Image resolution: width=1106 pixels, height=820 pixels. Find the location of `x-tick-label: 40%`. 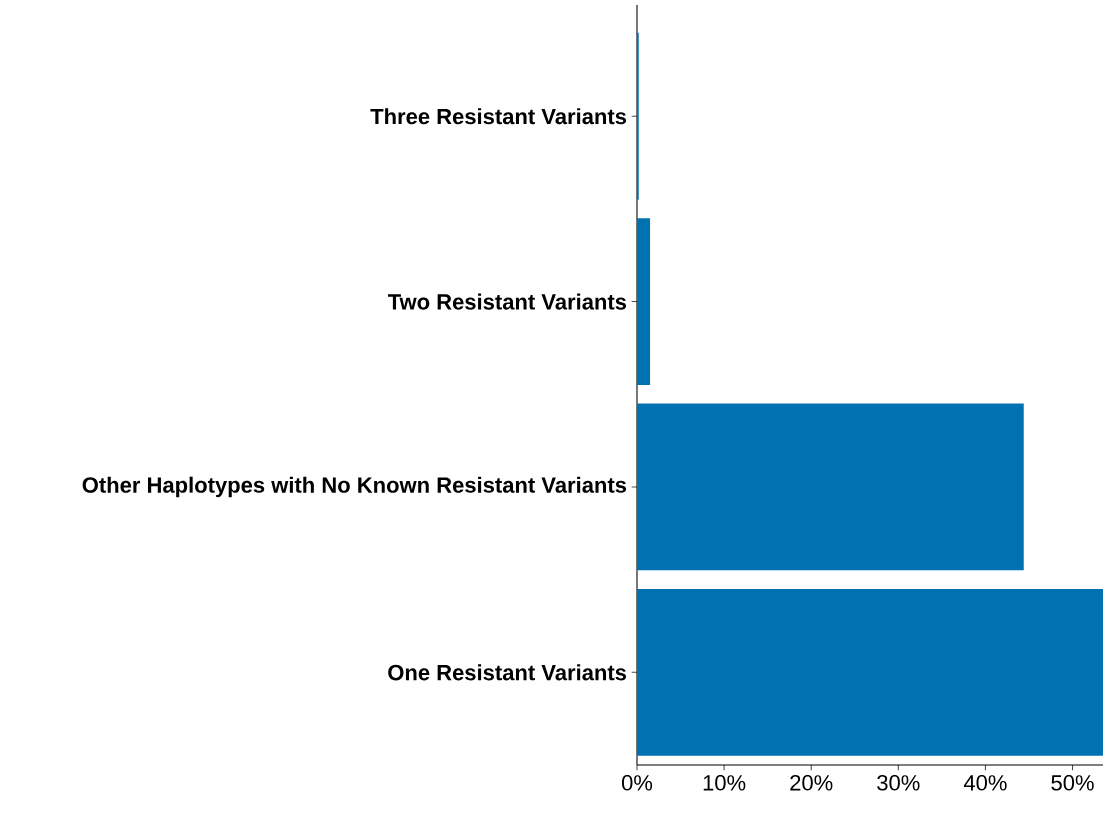

x-tick-label: 40% is located at coordinates (985, 783).